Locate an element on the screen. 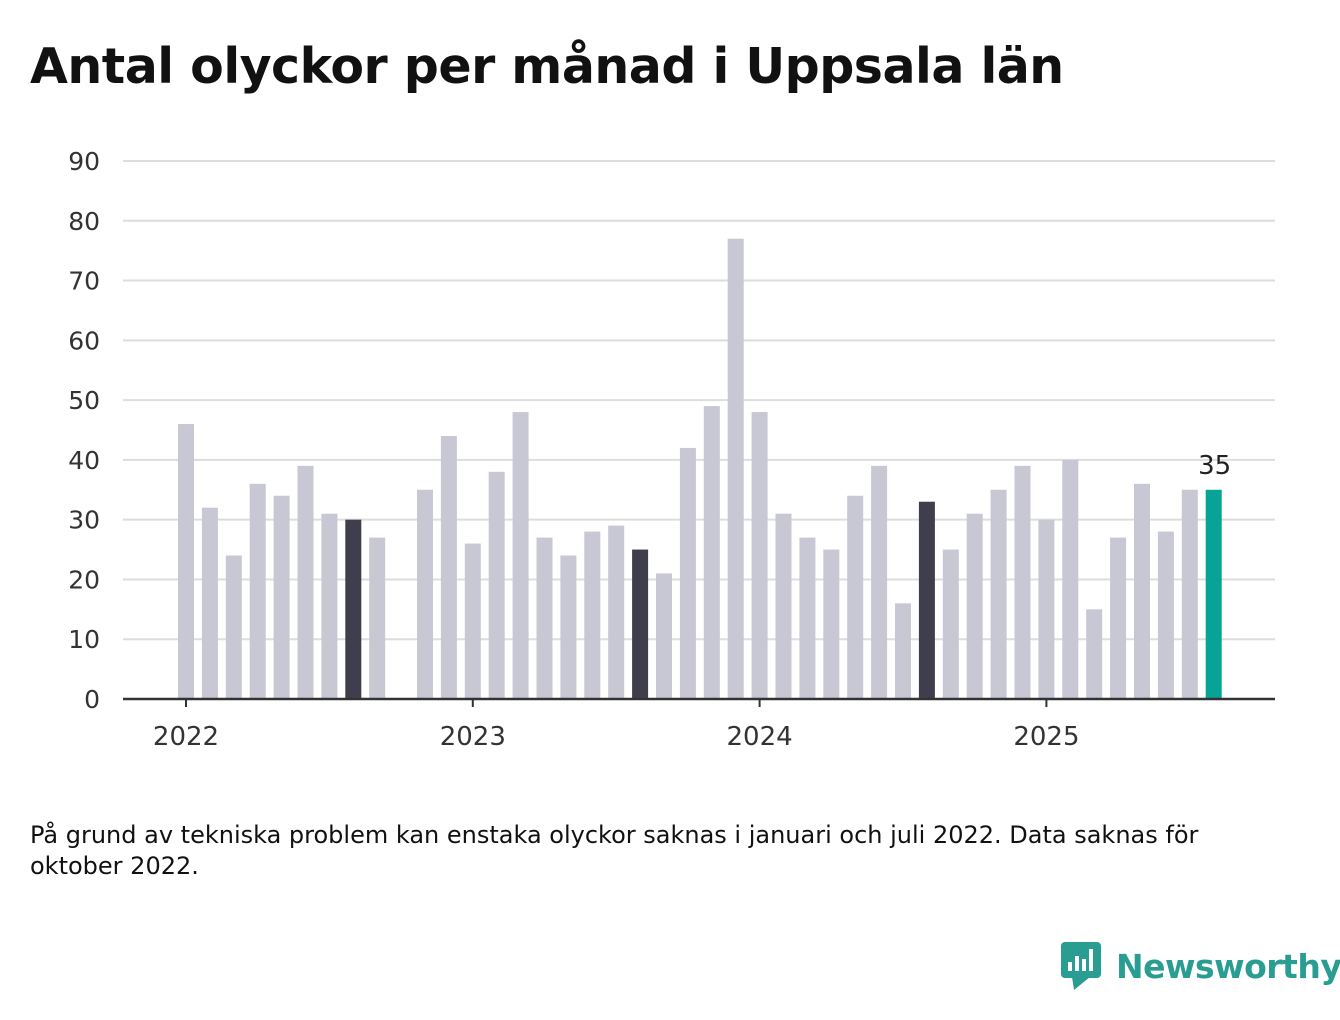 The image size is (1340, 1020). y-tick-label: 90 is located at coordinates (84, 161).